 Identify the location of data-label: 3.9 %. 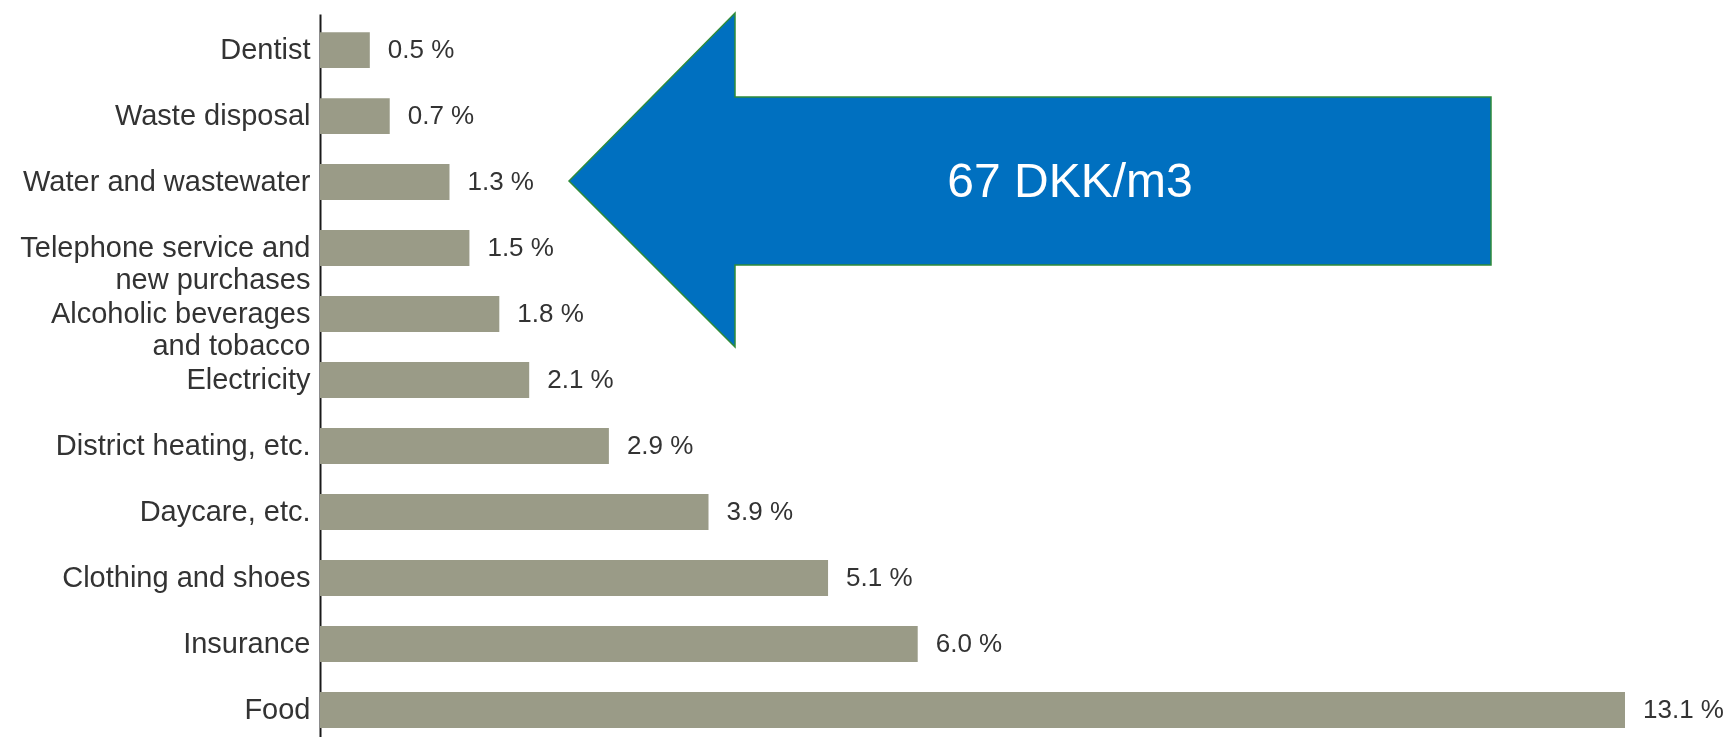
(760, 511).